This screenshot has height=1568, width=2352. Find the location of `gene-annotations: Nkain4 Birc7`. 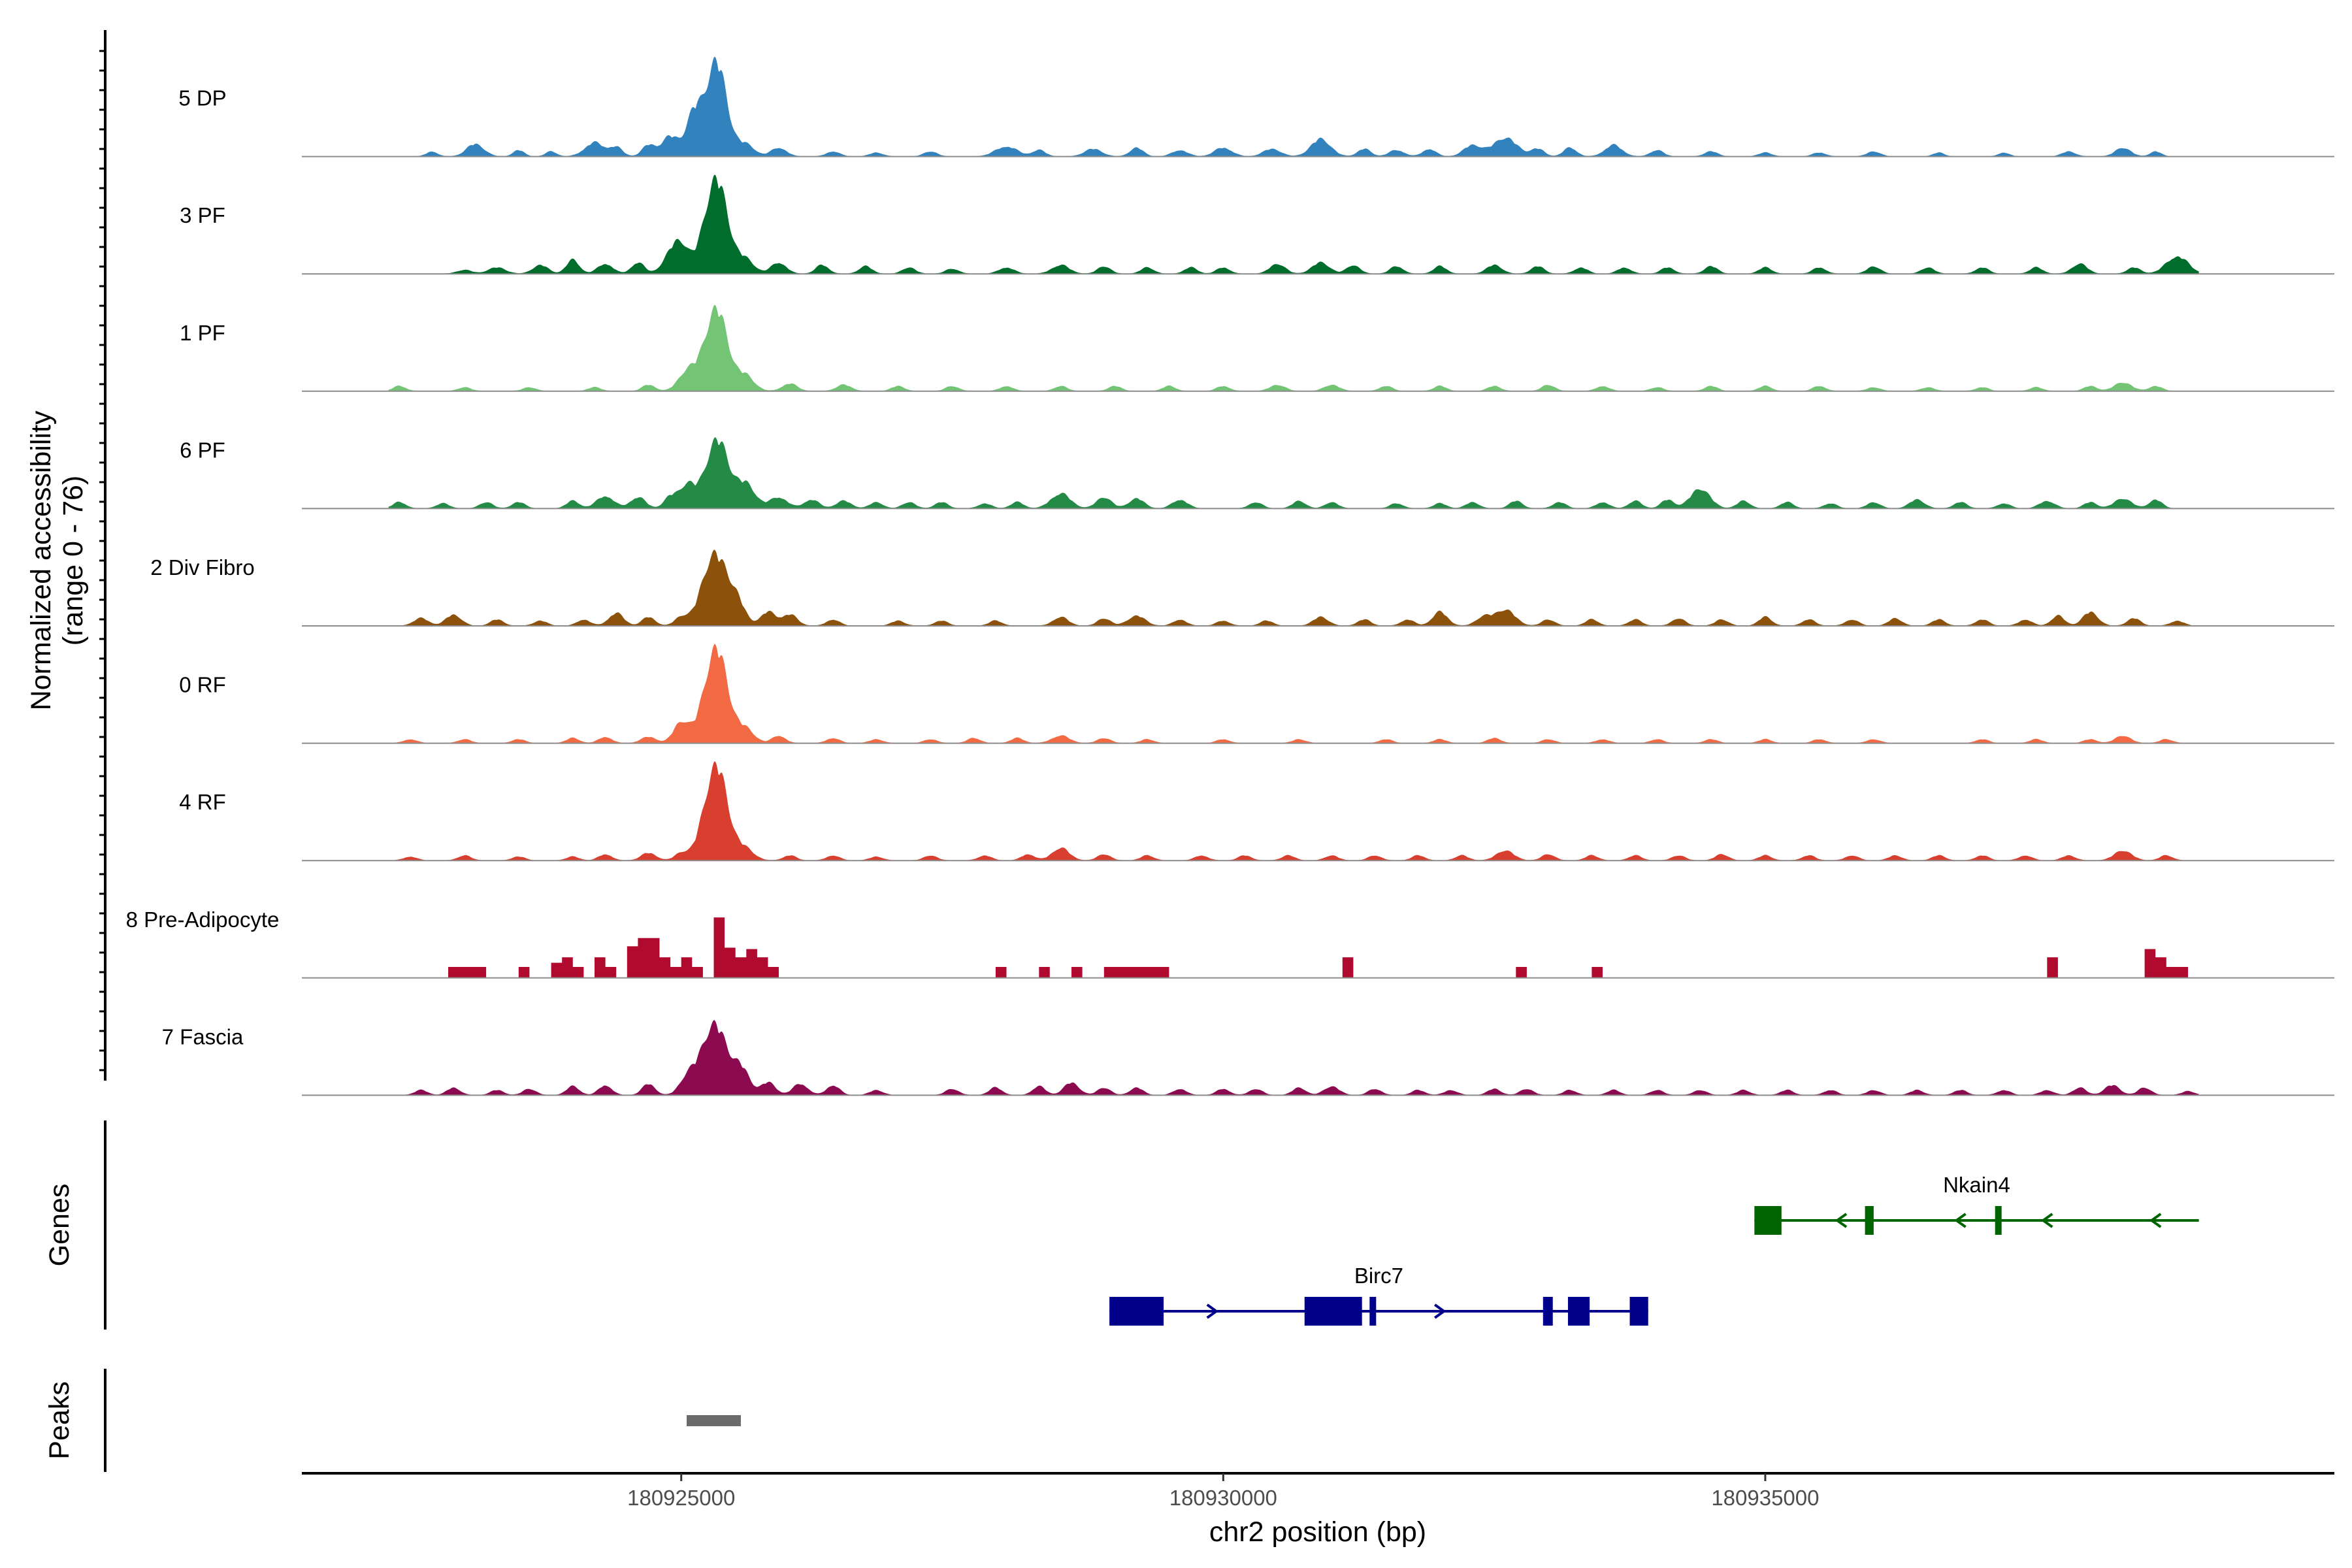

gene-annotations: Nkain4 Birc7 is located at coordinates (1654, 1249).